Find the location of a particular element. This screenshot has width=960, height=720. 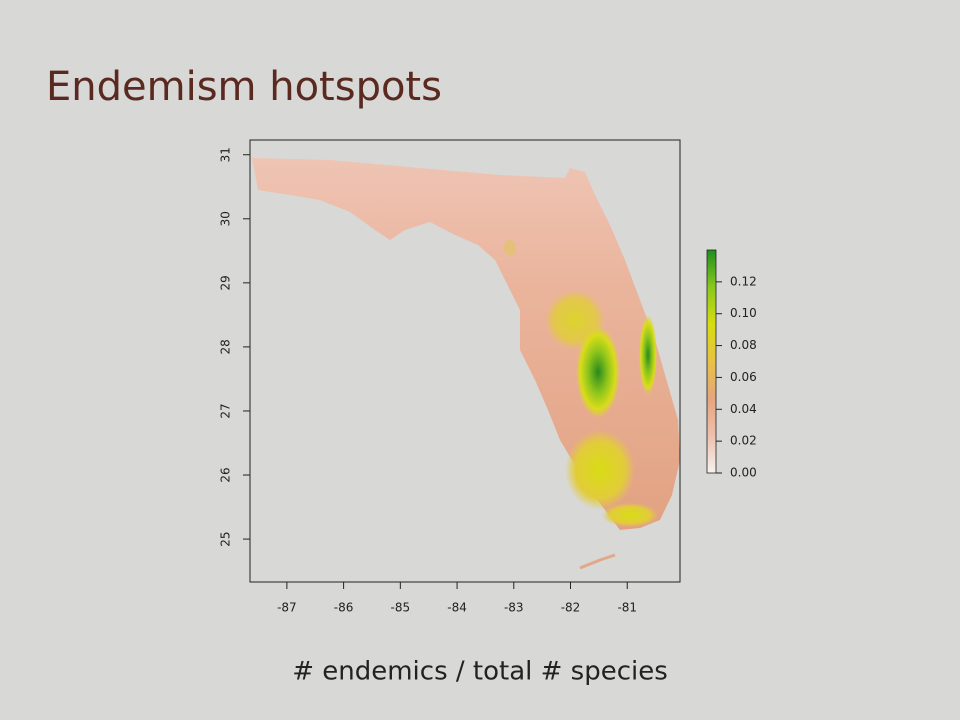

y-tick-label: 30 is located at coordinates (226, 218).